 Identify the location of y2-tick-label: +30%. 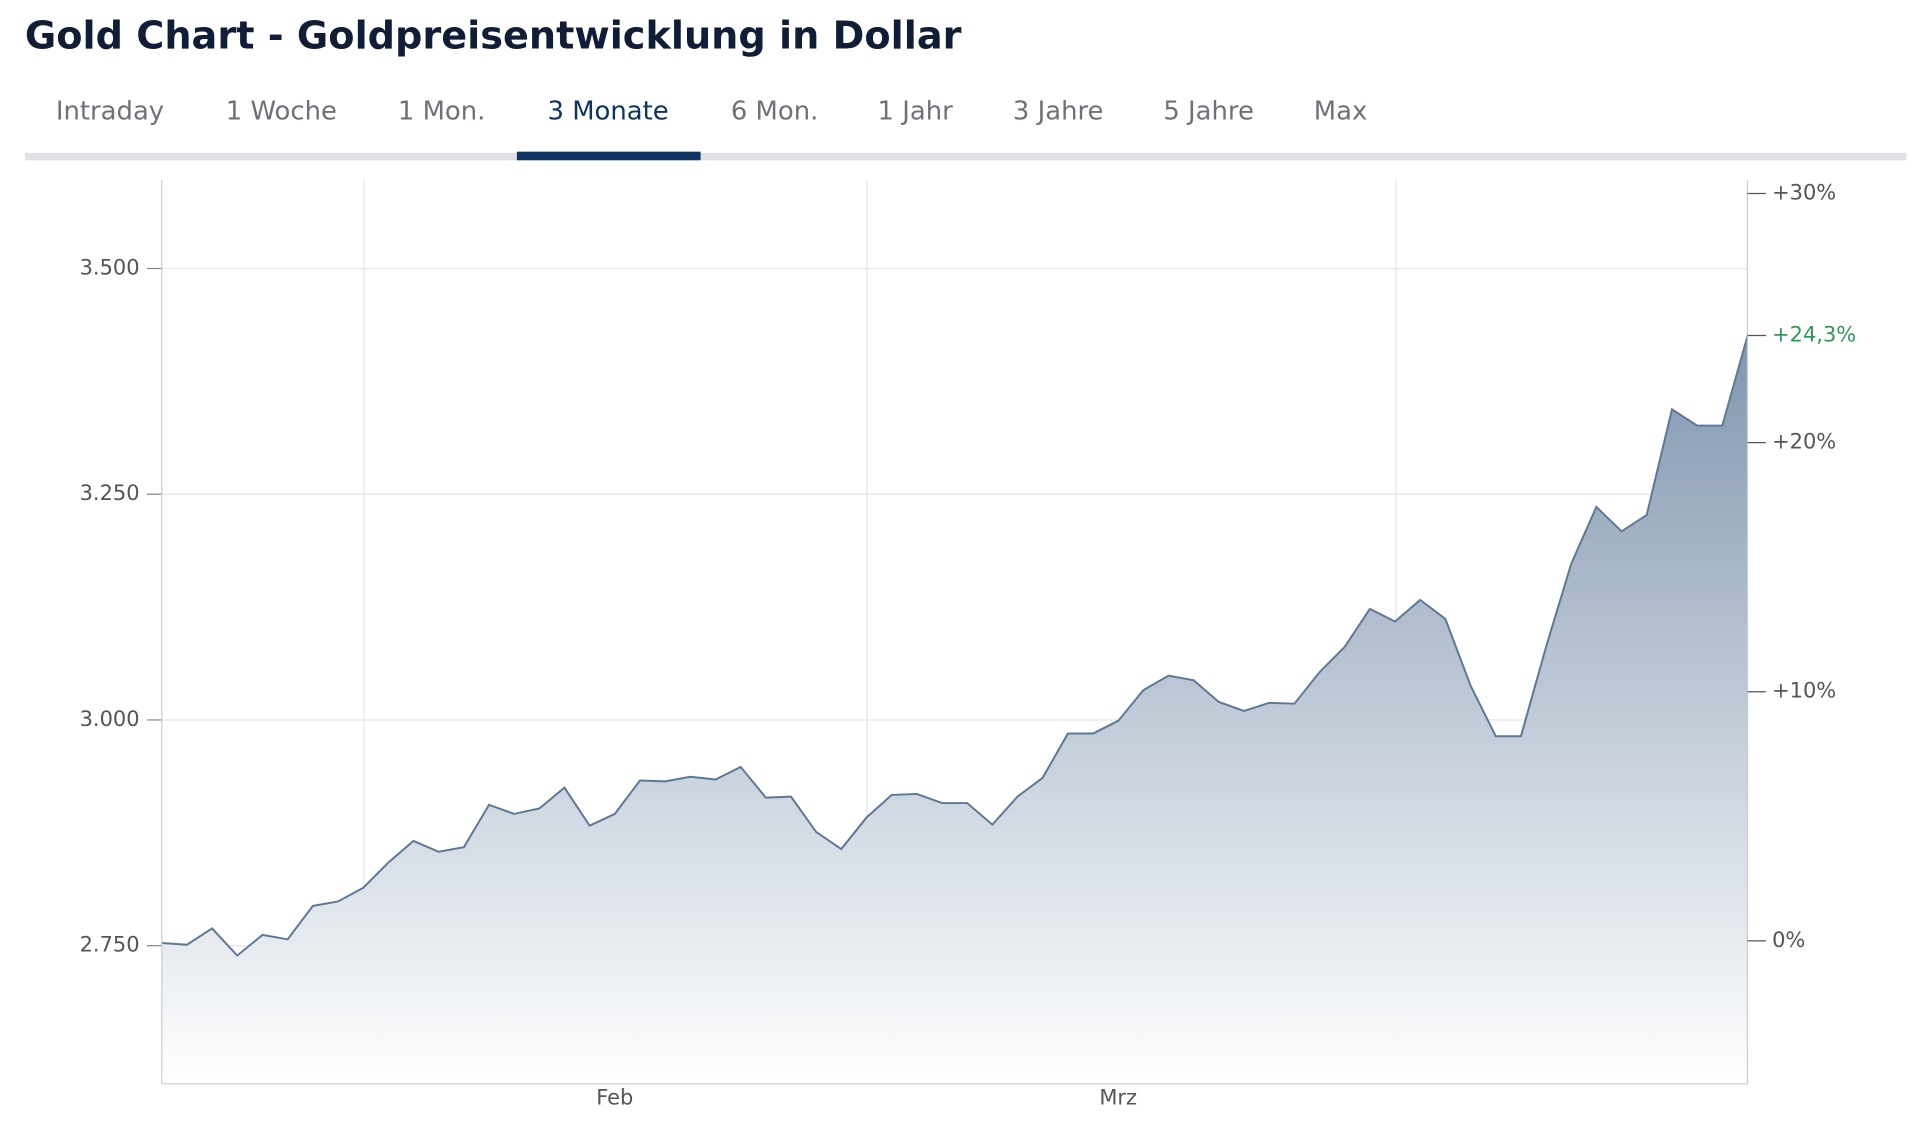
(1804, 192).